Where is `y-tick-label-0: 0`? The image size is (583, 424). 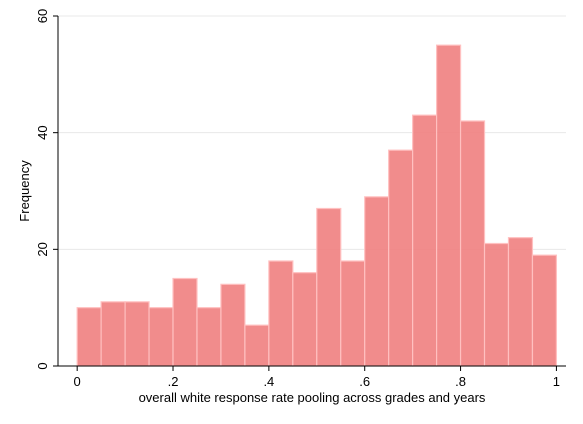 y-tick-label-0: 0 is located at coordinates (42, 365).